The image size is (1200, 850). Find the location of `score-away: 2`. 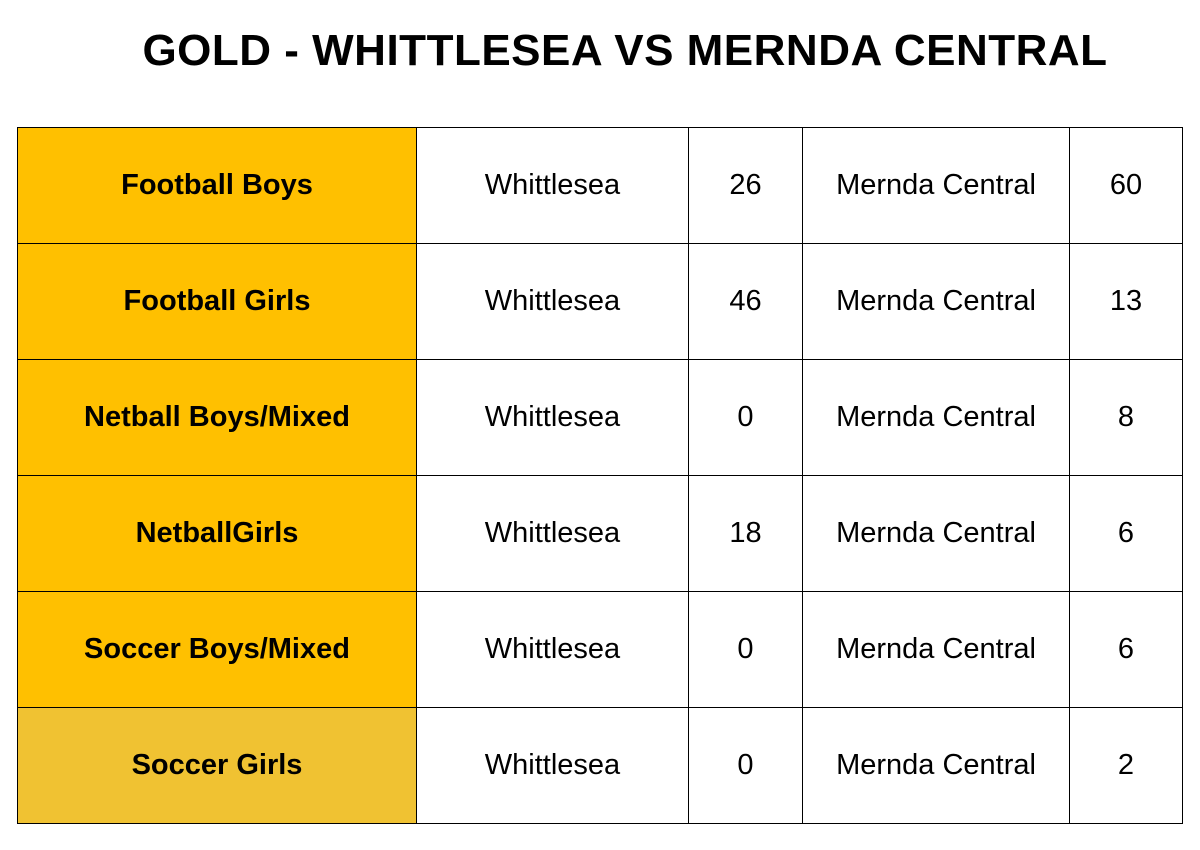

score-away: 2 is located at coordinates (1126, 765).